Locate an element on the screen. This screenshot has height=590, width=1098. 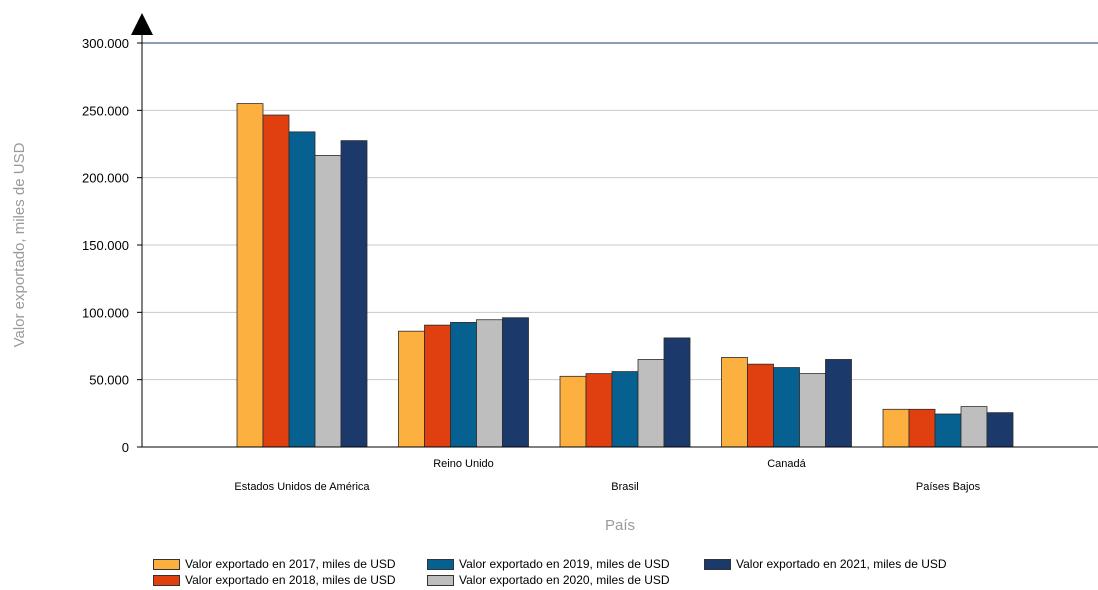
x-category-label: Canadá is located at coordinates (786, 464).